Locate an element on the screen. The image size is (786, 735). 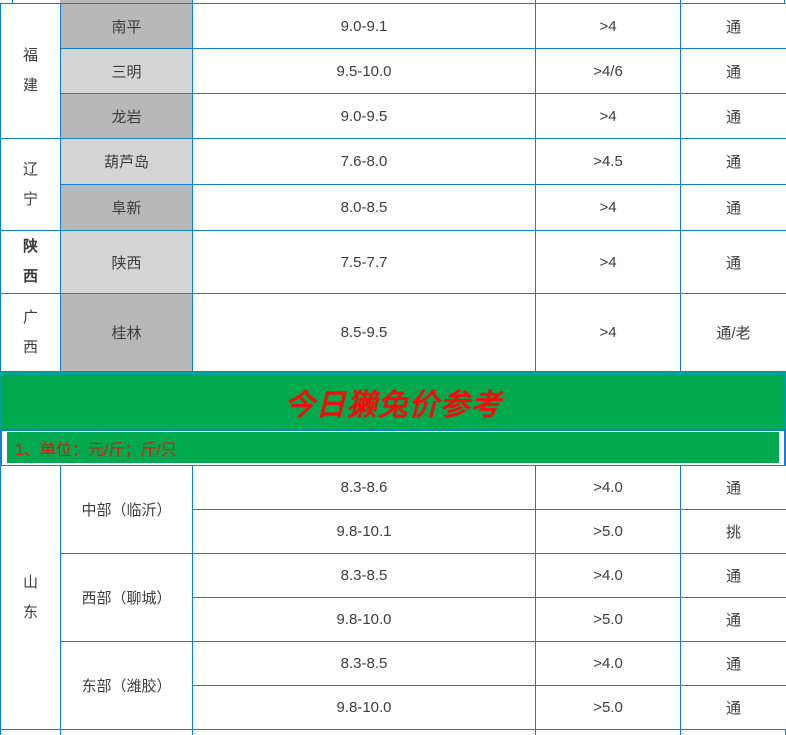
price-cell: 9.0-9.5 is located at coordinates (364, 116).